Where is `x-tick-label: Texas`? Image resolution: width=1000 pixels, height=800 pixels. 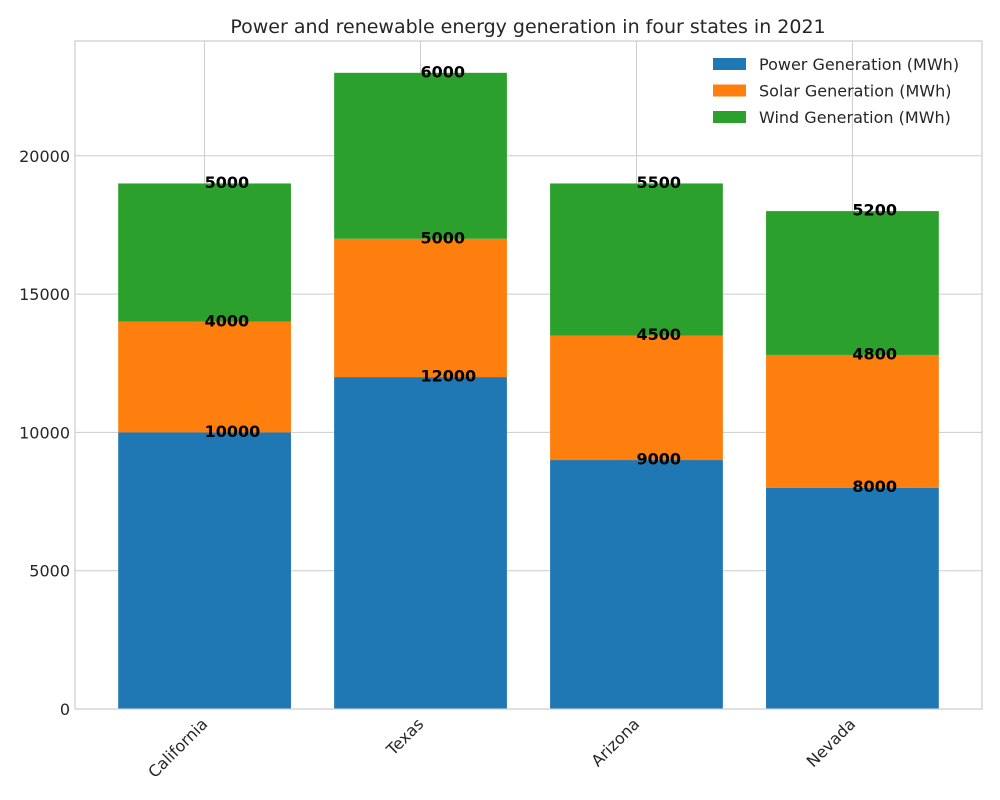 x-tick-label: Texas is located at coordinates (404, 736).